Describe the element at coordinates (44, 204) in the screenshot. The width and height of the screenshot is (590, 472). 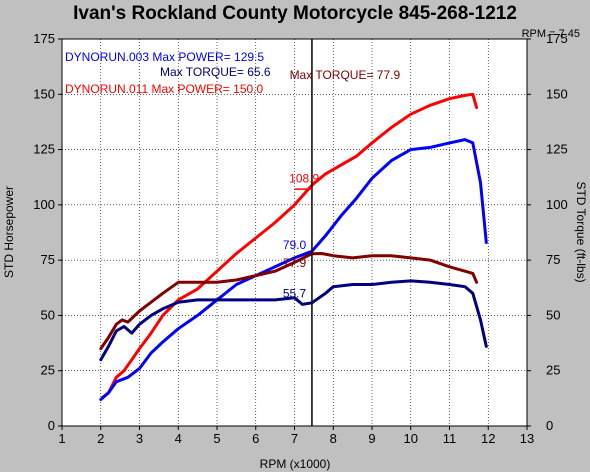
I see `y-tick-label-left: 100` at that location.